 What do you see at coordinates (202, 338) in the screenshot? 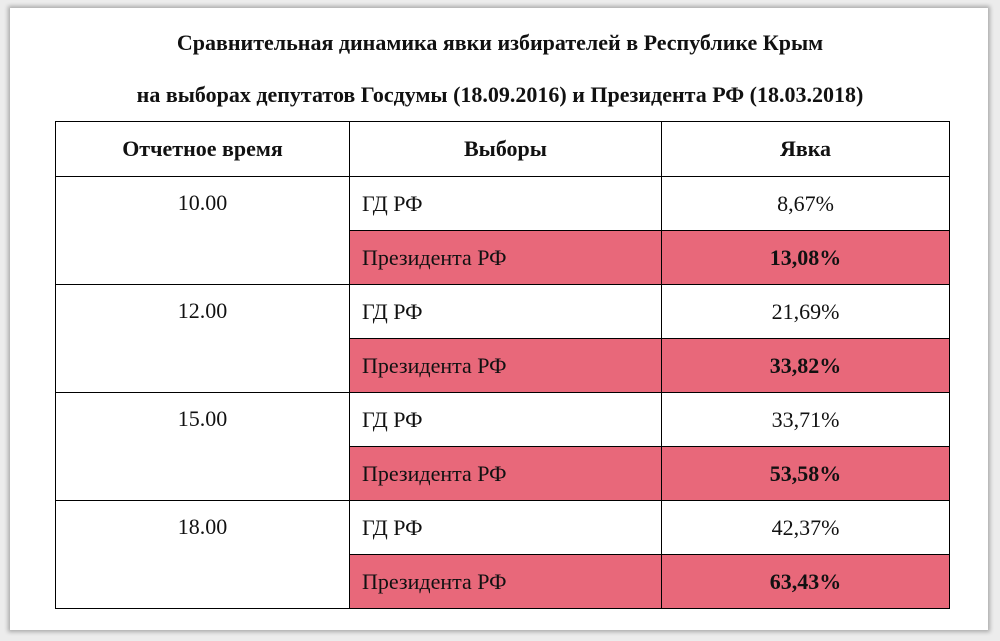
I see `time-cell: 12.00` at bounding box center [202, 338].